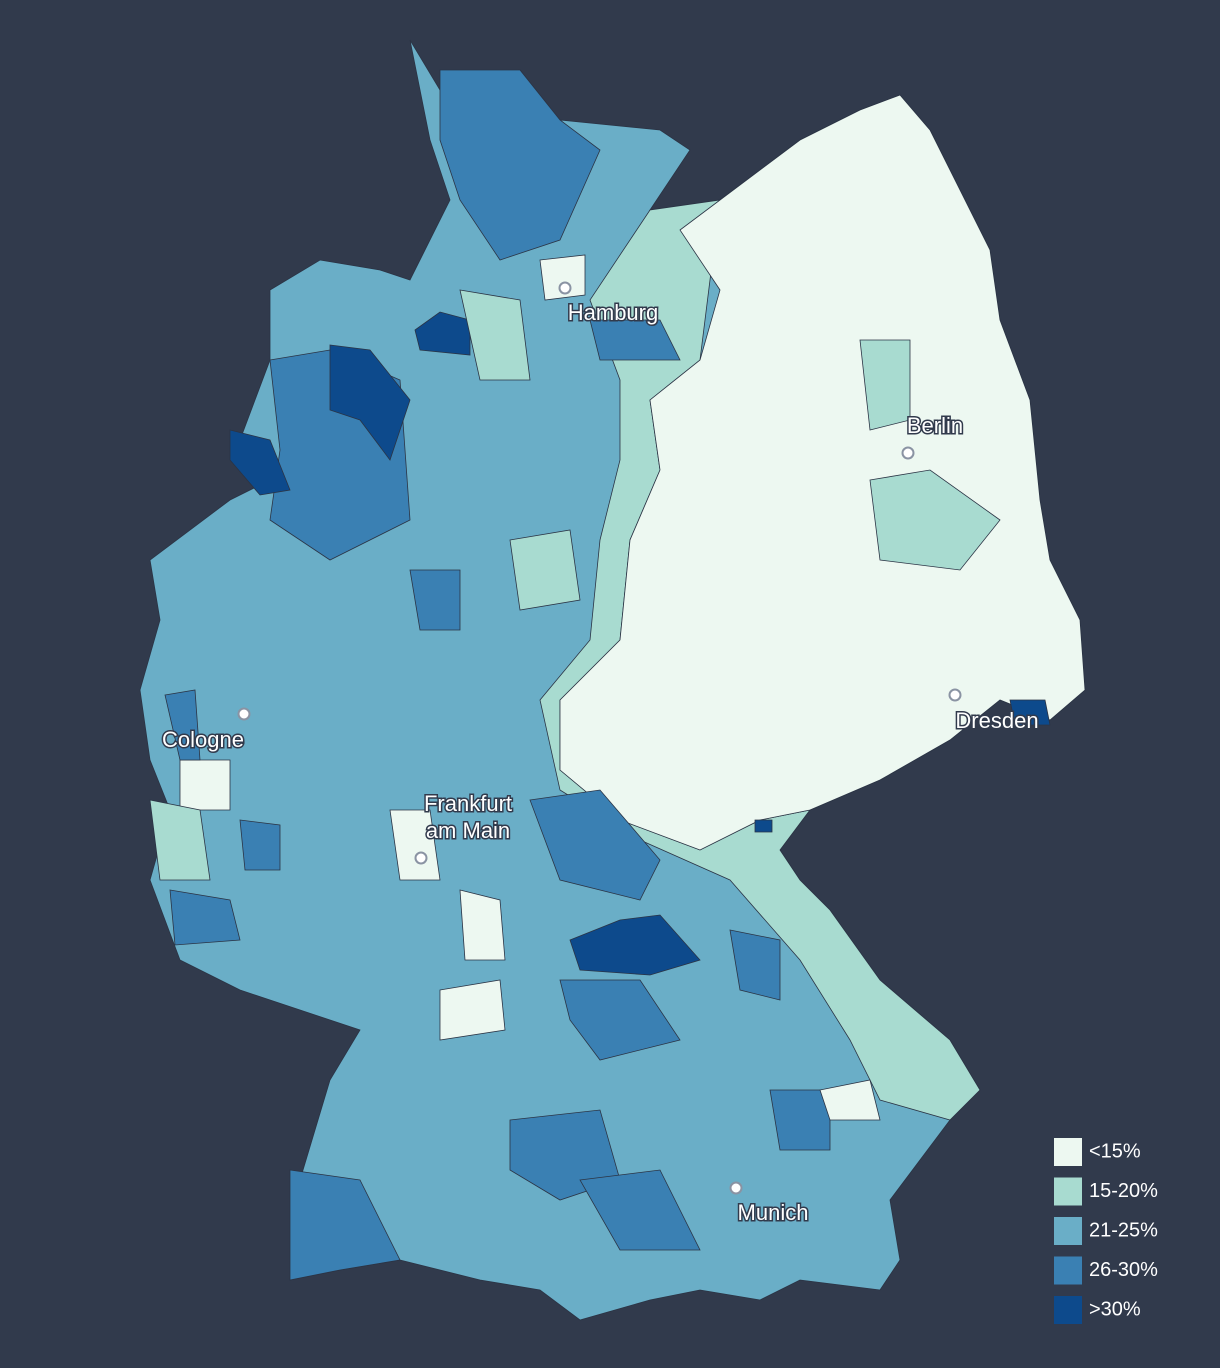 The height and width of the screenshot is (1368, 1220). What do you see at coordinates (613, 312) in the screenshot?
I see `city-label: Hamburg` at bounding box center [613, 312].